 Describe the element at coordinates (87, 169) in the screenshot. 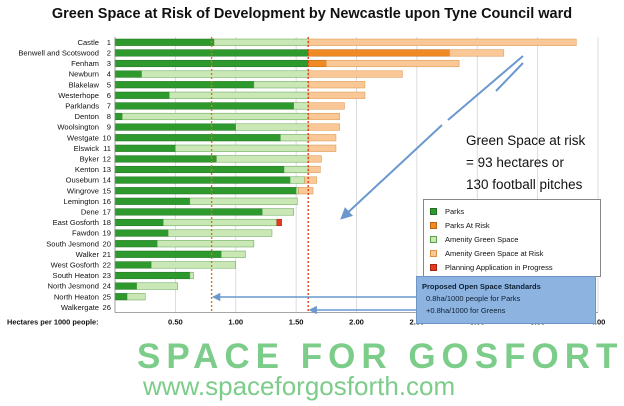

I see `category-label: Kenton` at that location.